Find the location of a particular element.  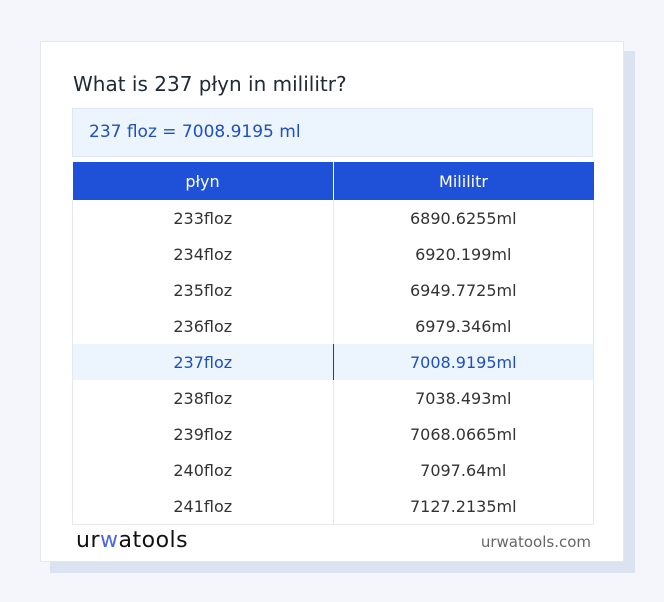

conversion-result: 237 floz = 7008.9195 ml is located at coordinates (332, 132).